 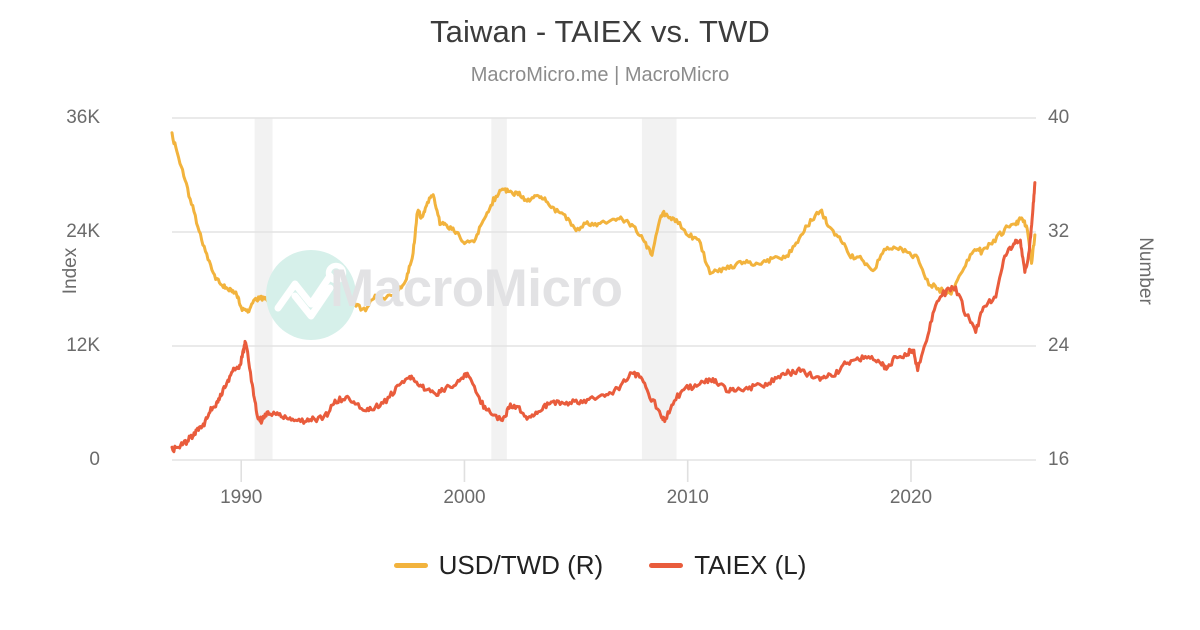 I want to click on legend-item: USD/TWD (R), so click(x=498, y=565).